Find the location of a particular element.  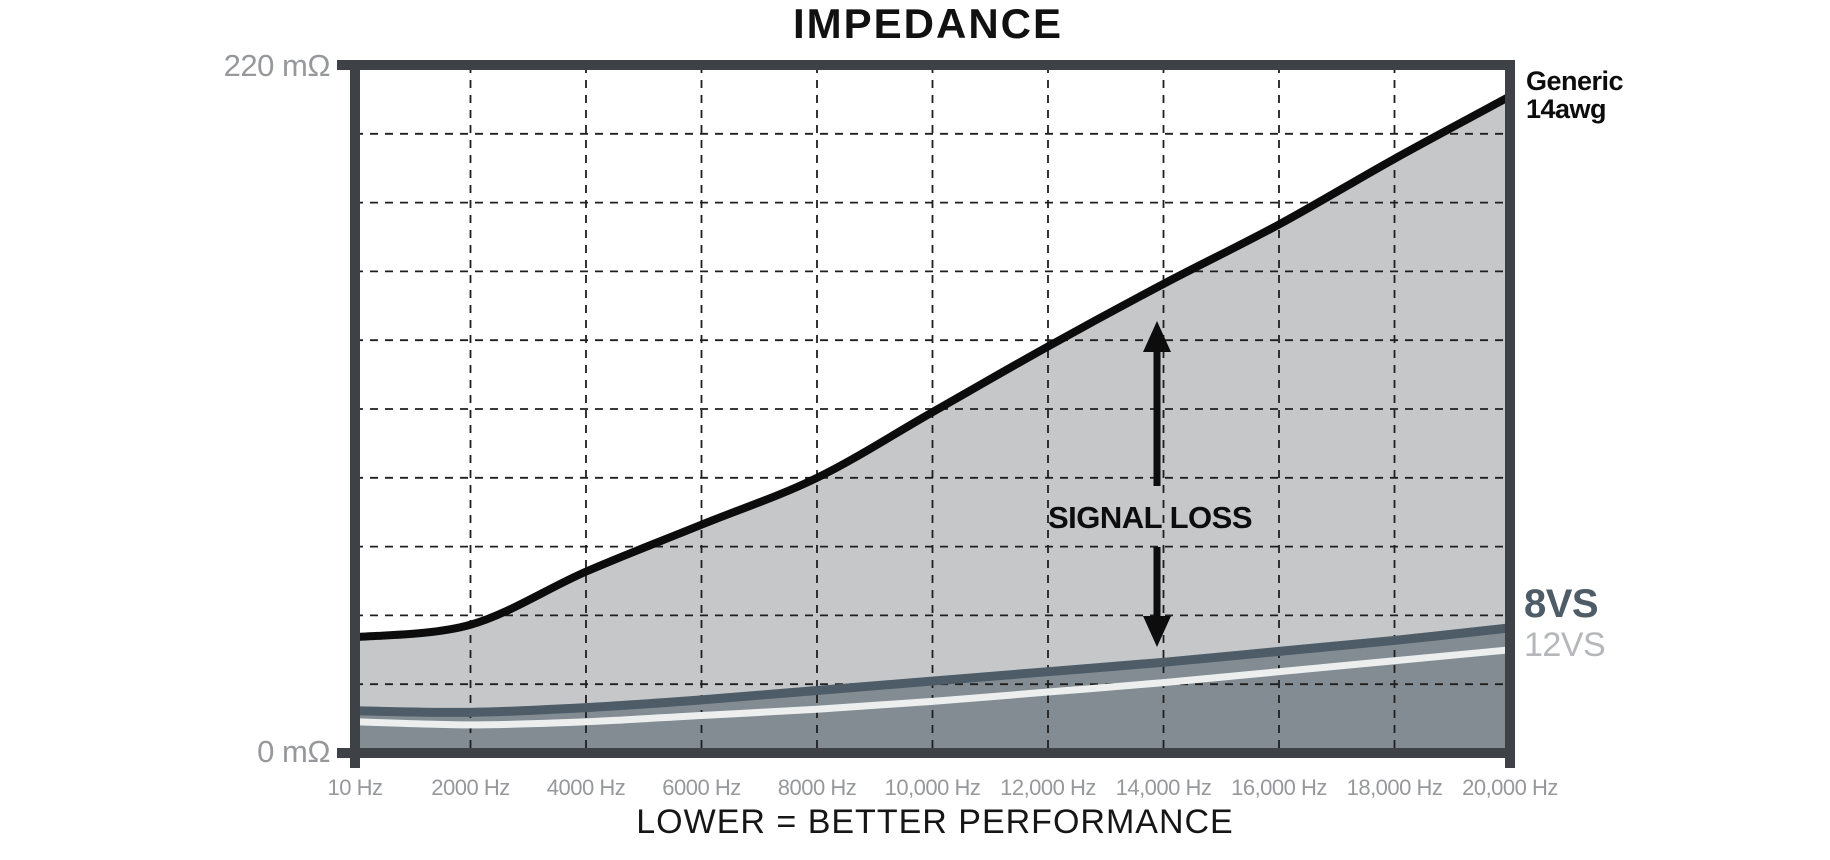

x-tick-label: 10,000 Hz is located at coordinates (933, 787).